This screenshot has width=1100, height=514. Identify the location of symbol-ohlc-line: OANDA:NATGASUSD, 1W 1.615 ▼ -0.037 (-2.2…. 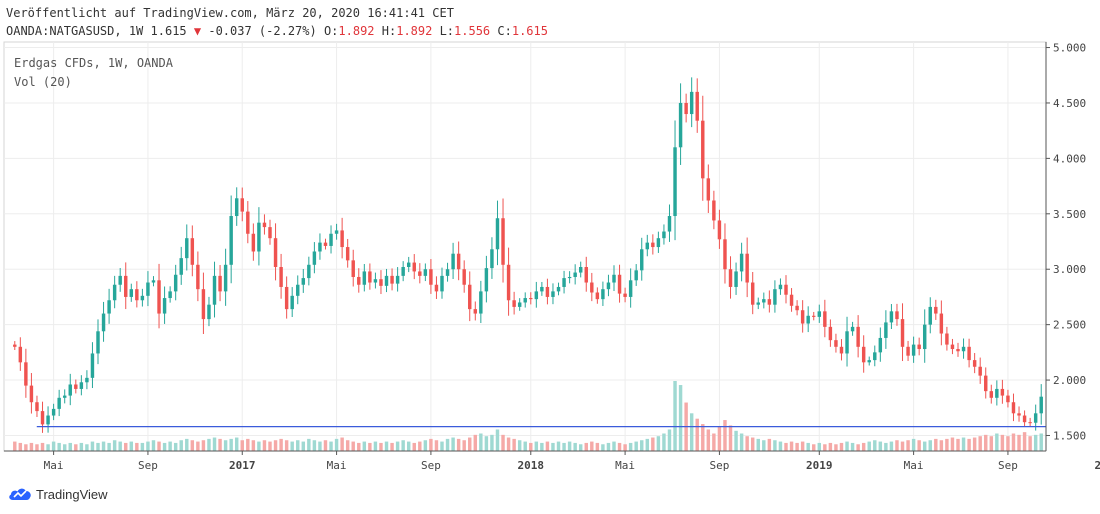
(277, 31).